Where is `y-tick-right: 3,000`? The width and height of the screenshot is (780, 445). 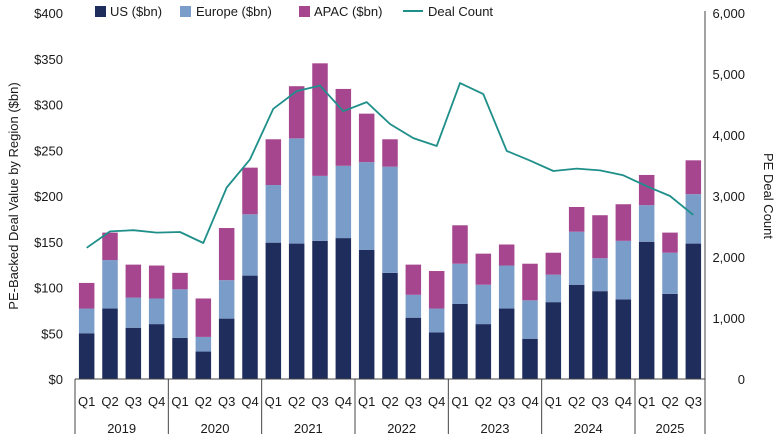 y-tick-right: 3,000 is located at coordinates (728, 196).